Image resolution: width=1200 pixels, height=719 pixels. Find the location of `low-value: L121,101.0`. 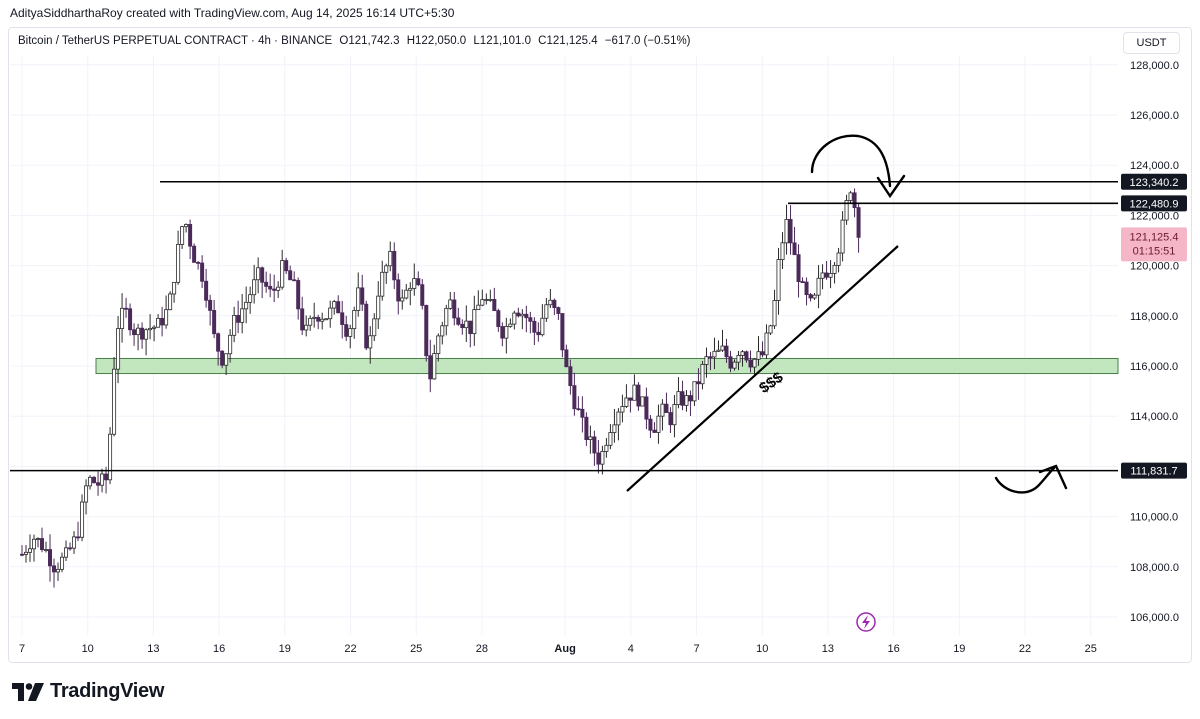

low-value: L121,101.0 is located at coordinates (502, 41).